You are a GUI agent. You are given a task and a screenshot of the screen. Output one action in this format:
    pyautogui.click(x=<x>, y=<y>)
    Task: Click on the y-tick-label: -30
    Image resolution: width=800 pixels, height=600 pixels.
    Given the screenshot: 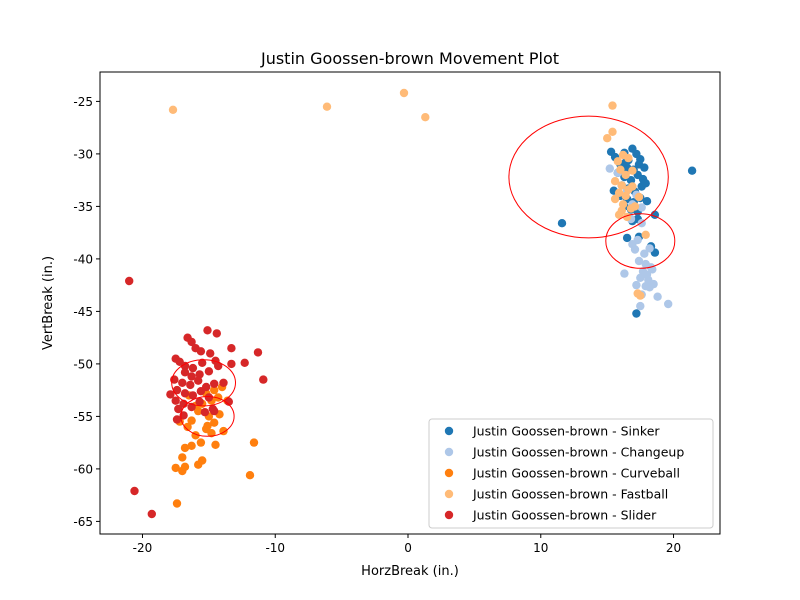 What is the action you would take?
    pyautogui.click(x=83, y=154)
    